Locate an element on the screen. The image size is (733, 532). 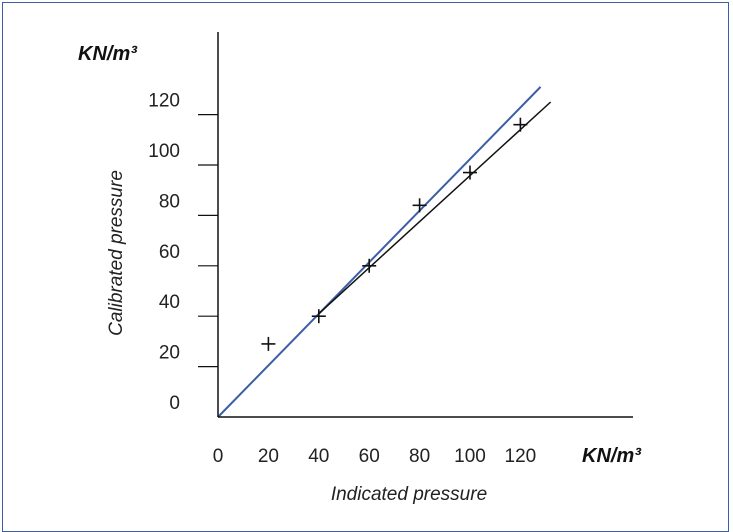
y-tick-label: 20 is located at coordinates (169, 353).